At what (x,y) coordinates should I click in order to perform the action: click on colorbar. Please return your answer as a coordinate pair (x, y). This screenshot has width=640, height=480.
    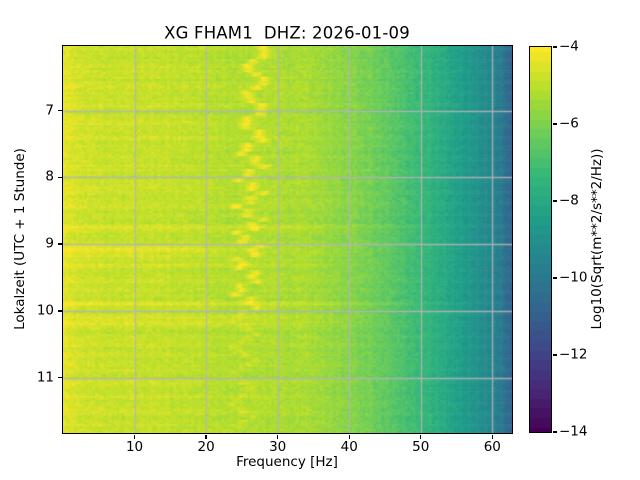
    Looking at the image, I should click on (540, 239).